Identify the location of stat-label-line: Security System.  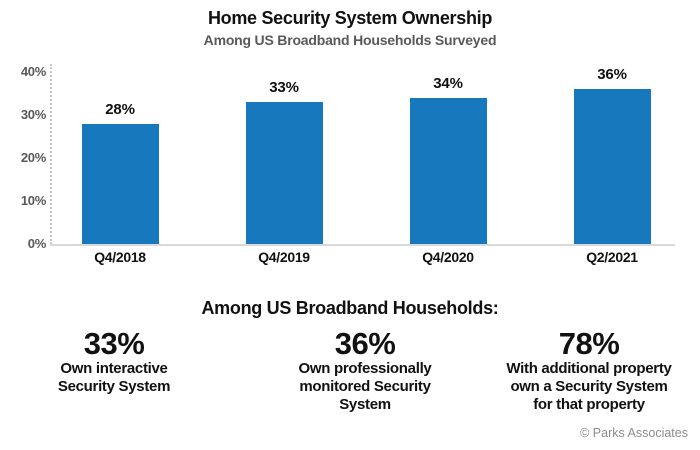
(114, 386).